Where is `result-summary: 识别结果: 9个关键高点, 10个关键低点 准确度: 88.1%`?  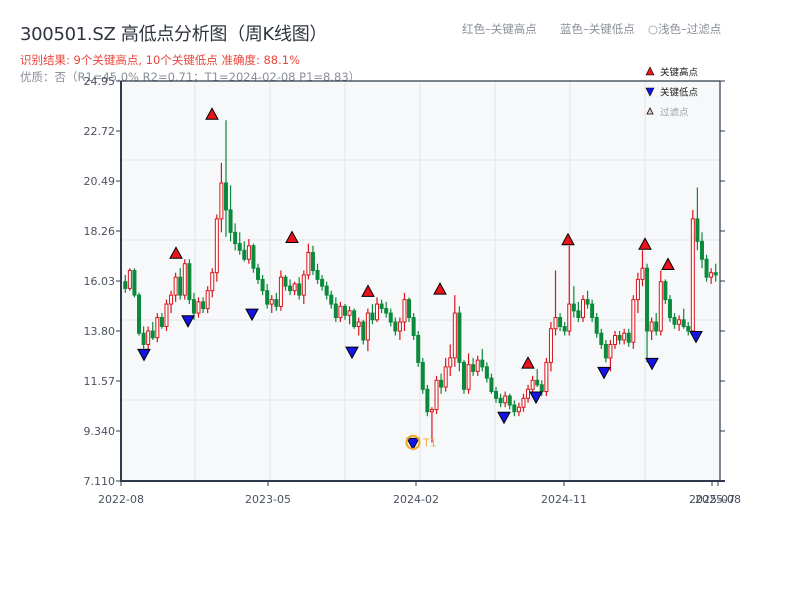 result-summary: 识别结果: 9个关键高点, 10个关键低点 准确度: 88.1% is located at coordinates (160, 60).